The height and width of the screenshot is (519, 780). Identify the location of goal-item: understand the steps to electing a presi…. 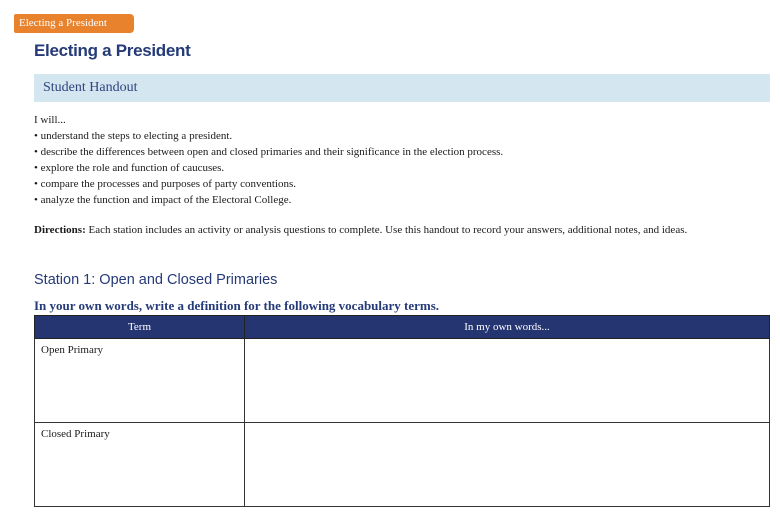
(394, 136).